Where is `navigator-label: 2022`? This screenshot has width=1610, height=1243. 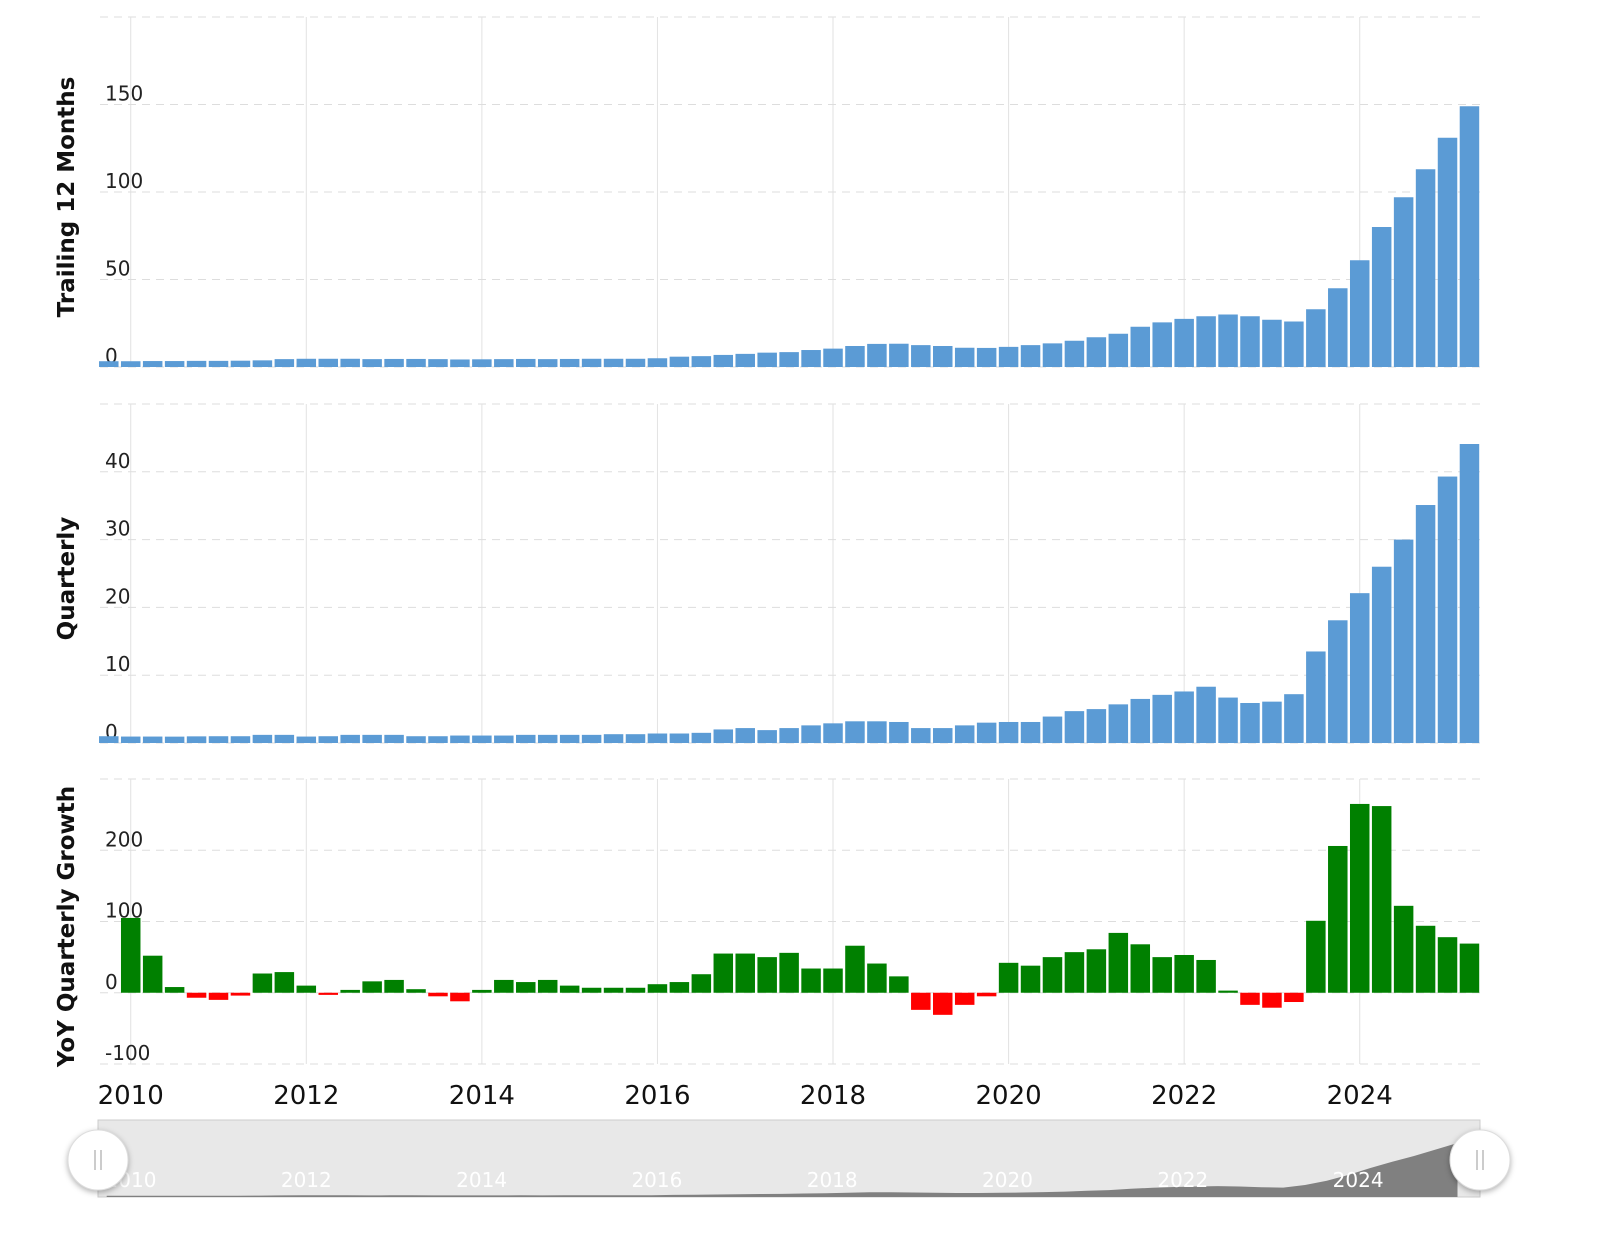
navigator-label: 2022 is located at coordinates (1182, 1180).